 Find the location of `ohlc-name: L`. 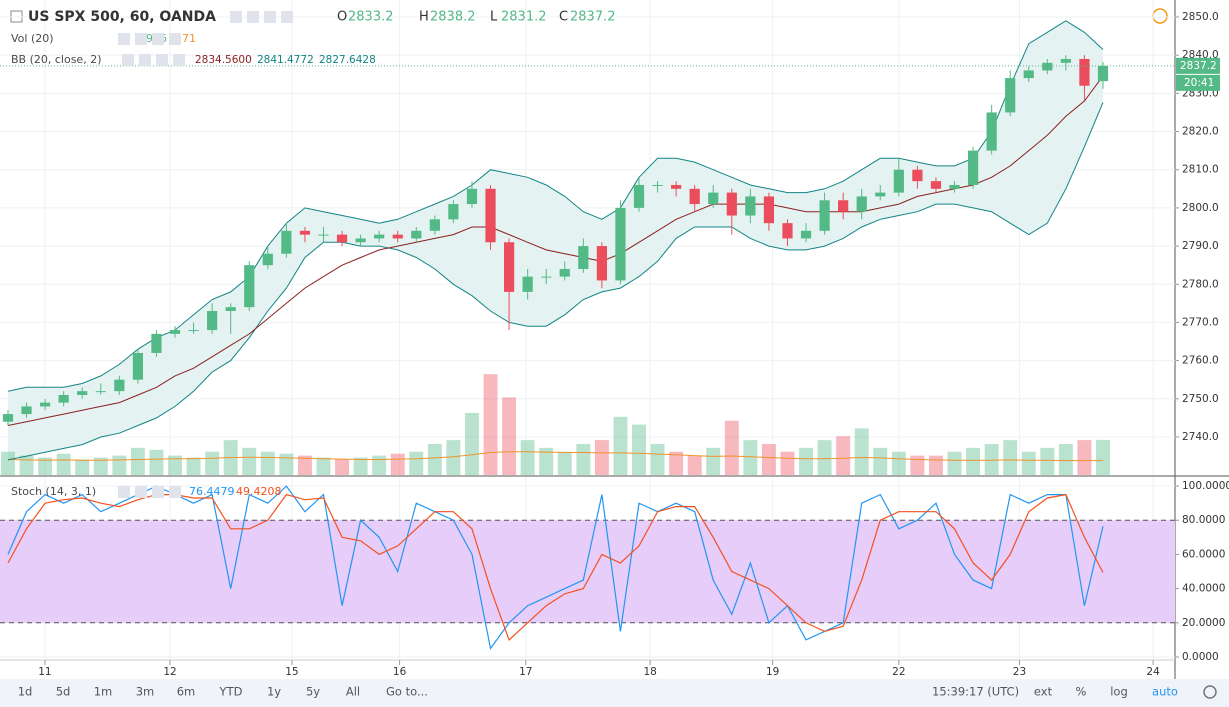

ohlc-name: L is located at coordinates (494, 17).